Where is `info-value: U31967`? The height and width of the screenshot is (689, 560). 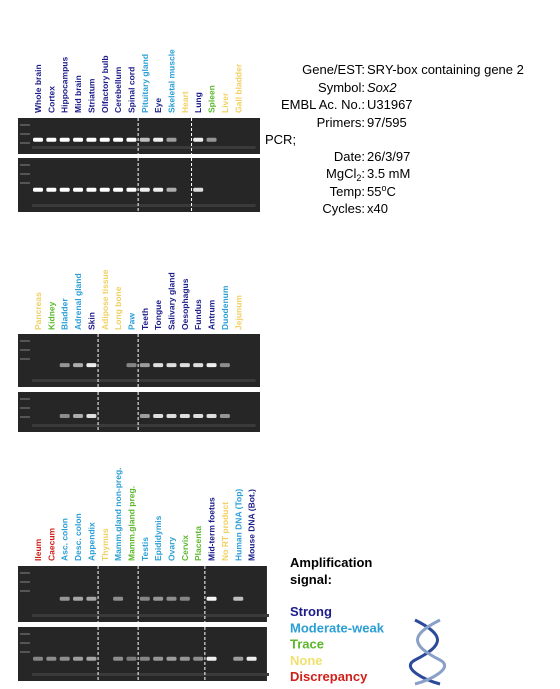 info-value: U31967 is located at coordinates (390, 104).